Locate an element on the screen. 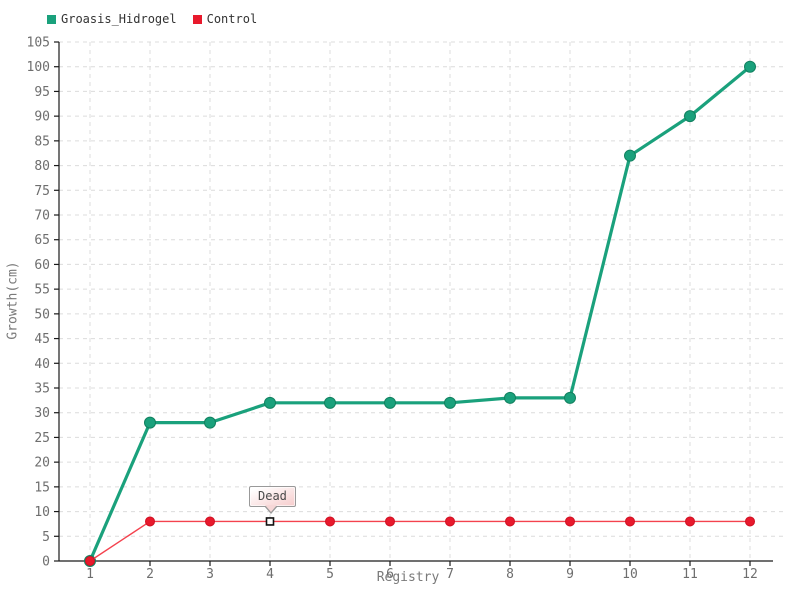 The height and width of the screenshot is (600, 800). x-tick-label: 8 is located at coordinates (510, 574).